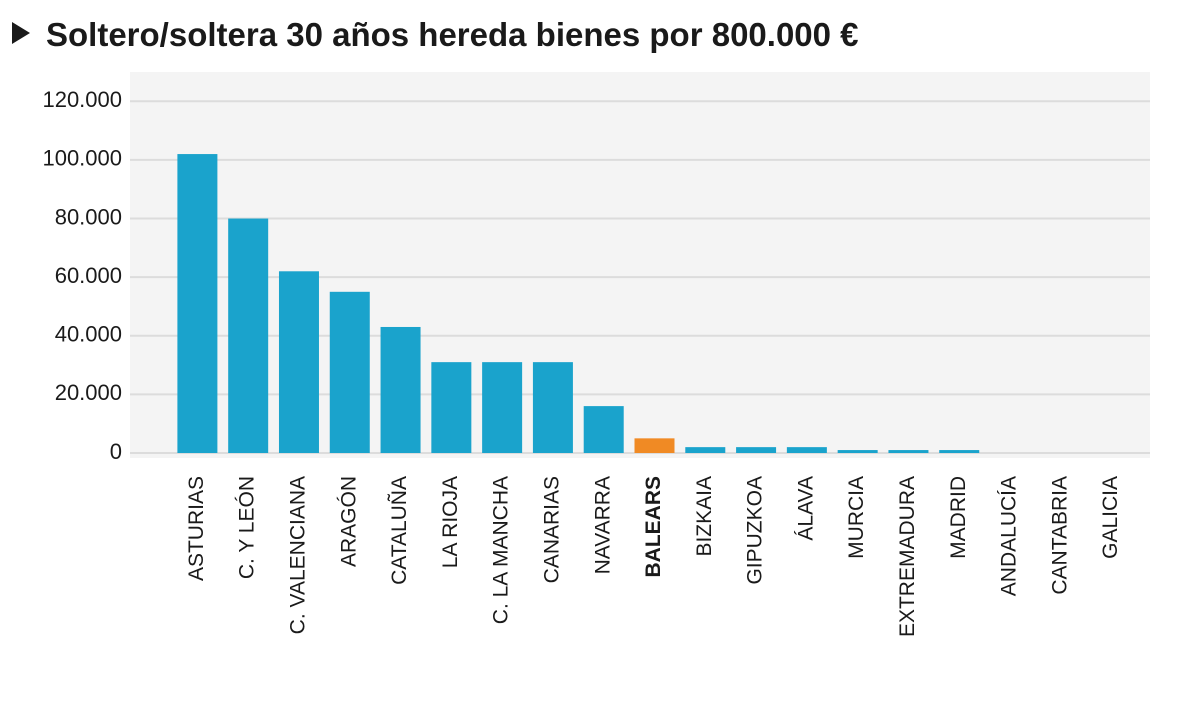  What do you see at coordinates (82, 99) in the screenshot?
I see `y-tick-label: 120.000` at bounding box center [82, 99].